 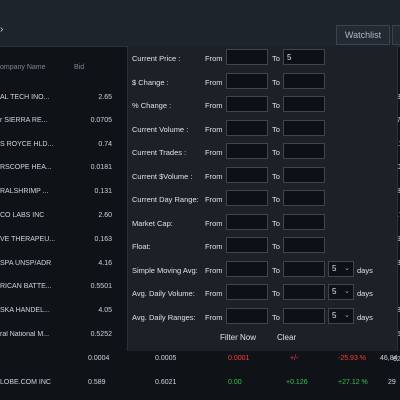 What do you see at coordinates (105, 263) in the screenshot?
I see `bid-value: 4.16` at bounding box center [105, 263].